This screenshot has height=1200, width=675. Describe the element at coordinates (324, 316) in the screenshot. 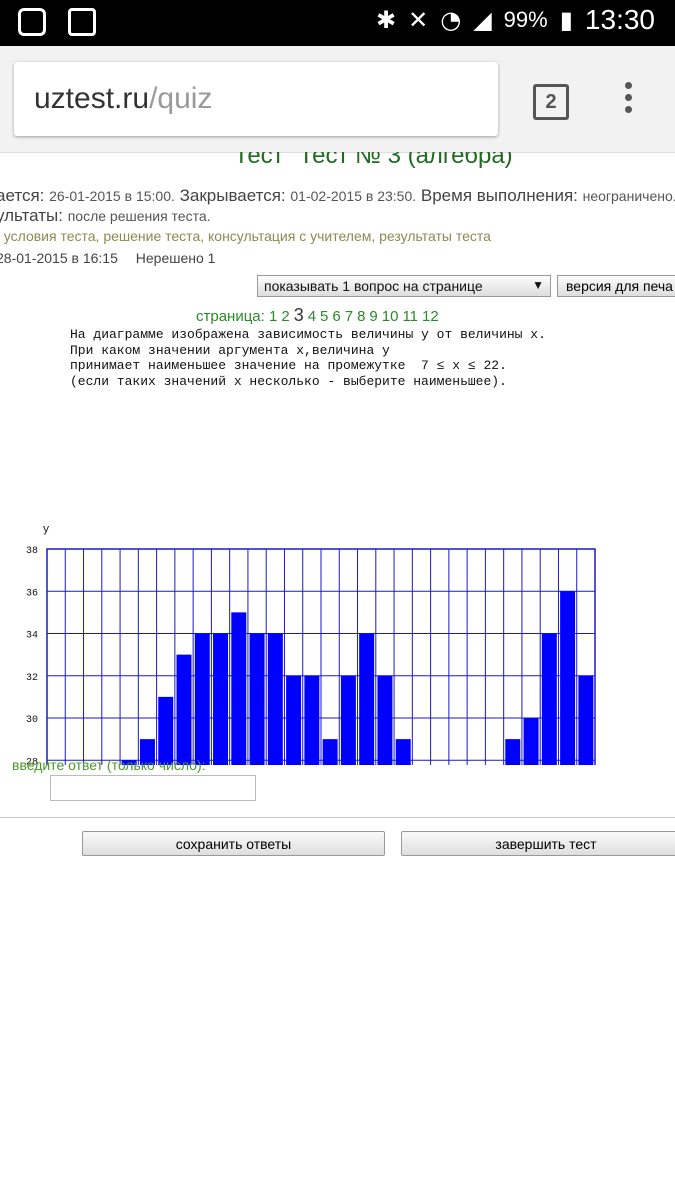

I see `page-link-5: 5` at that location.